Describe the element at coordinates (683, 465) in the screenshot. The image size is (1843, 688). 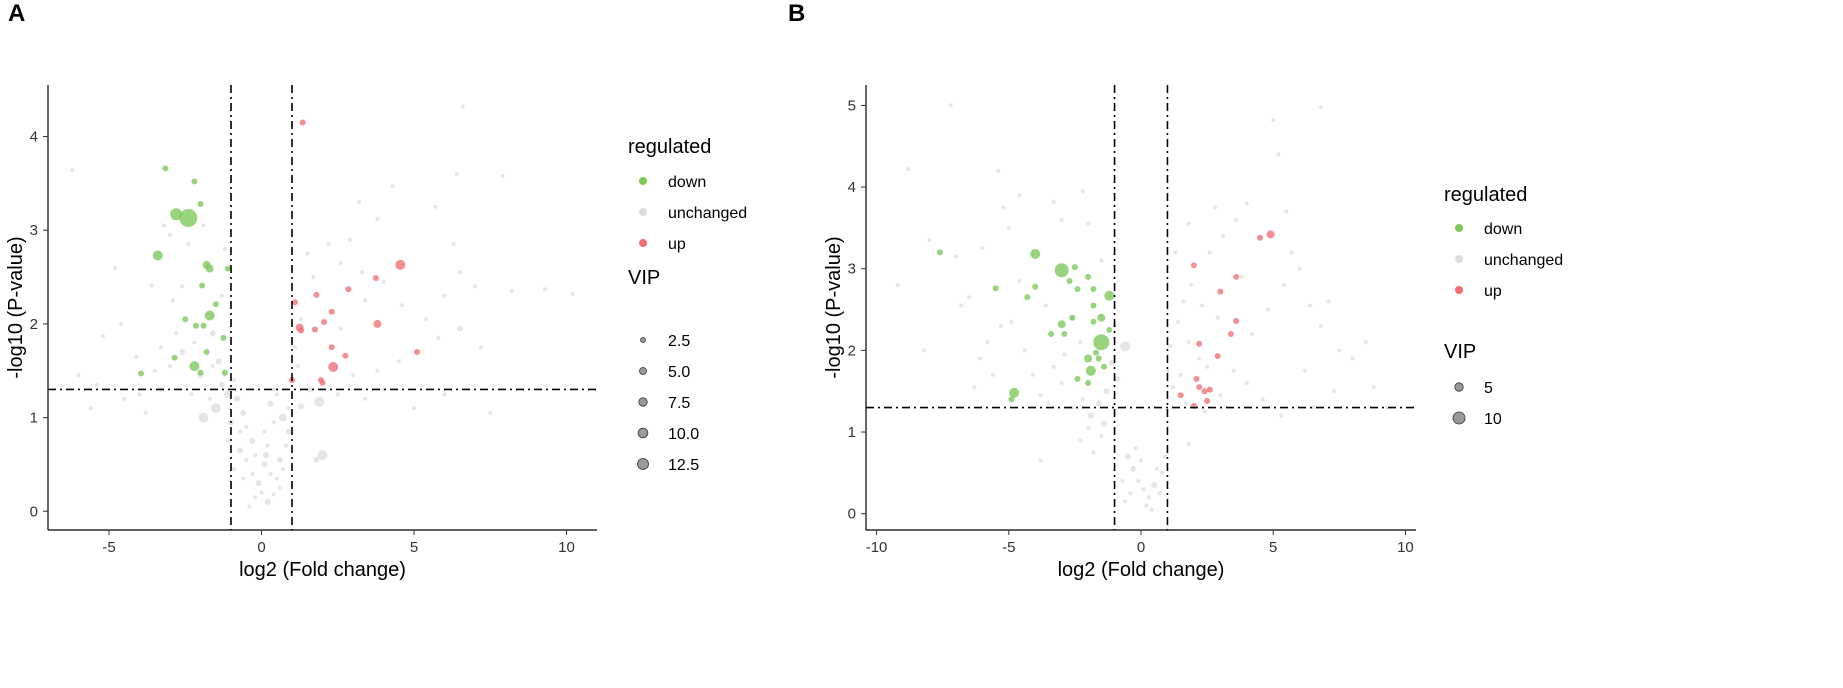
I see `panel-a-legend-size-label: 12.5` at that location.